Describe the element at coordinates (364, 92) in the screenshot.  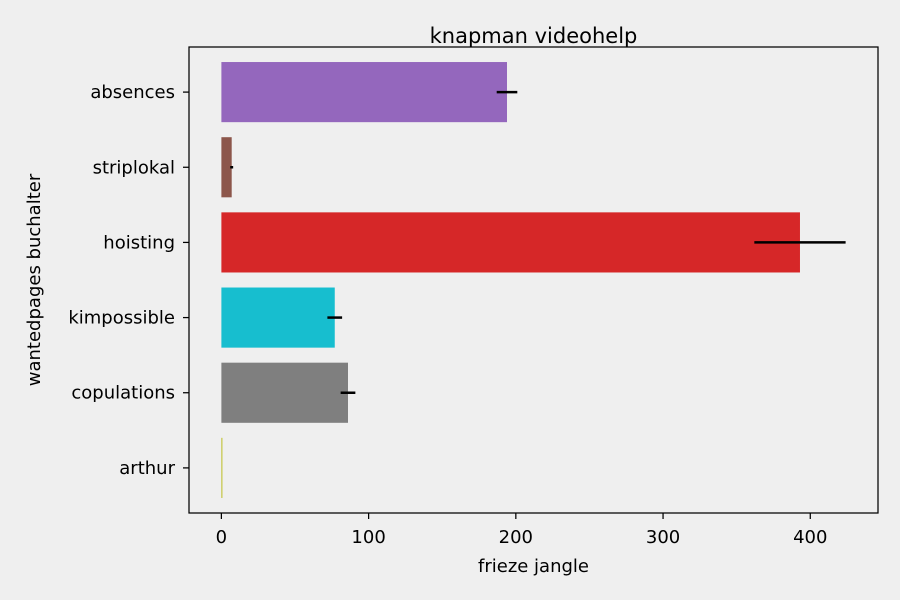
I see `bar-absences` at that location.